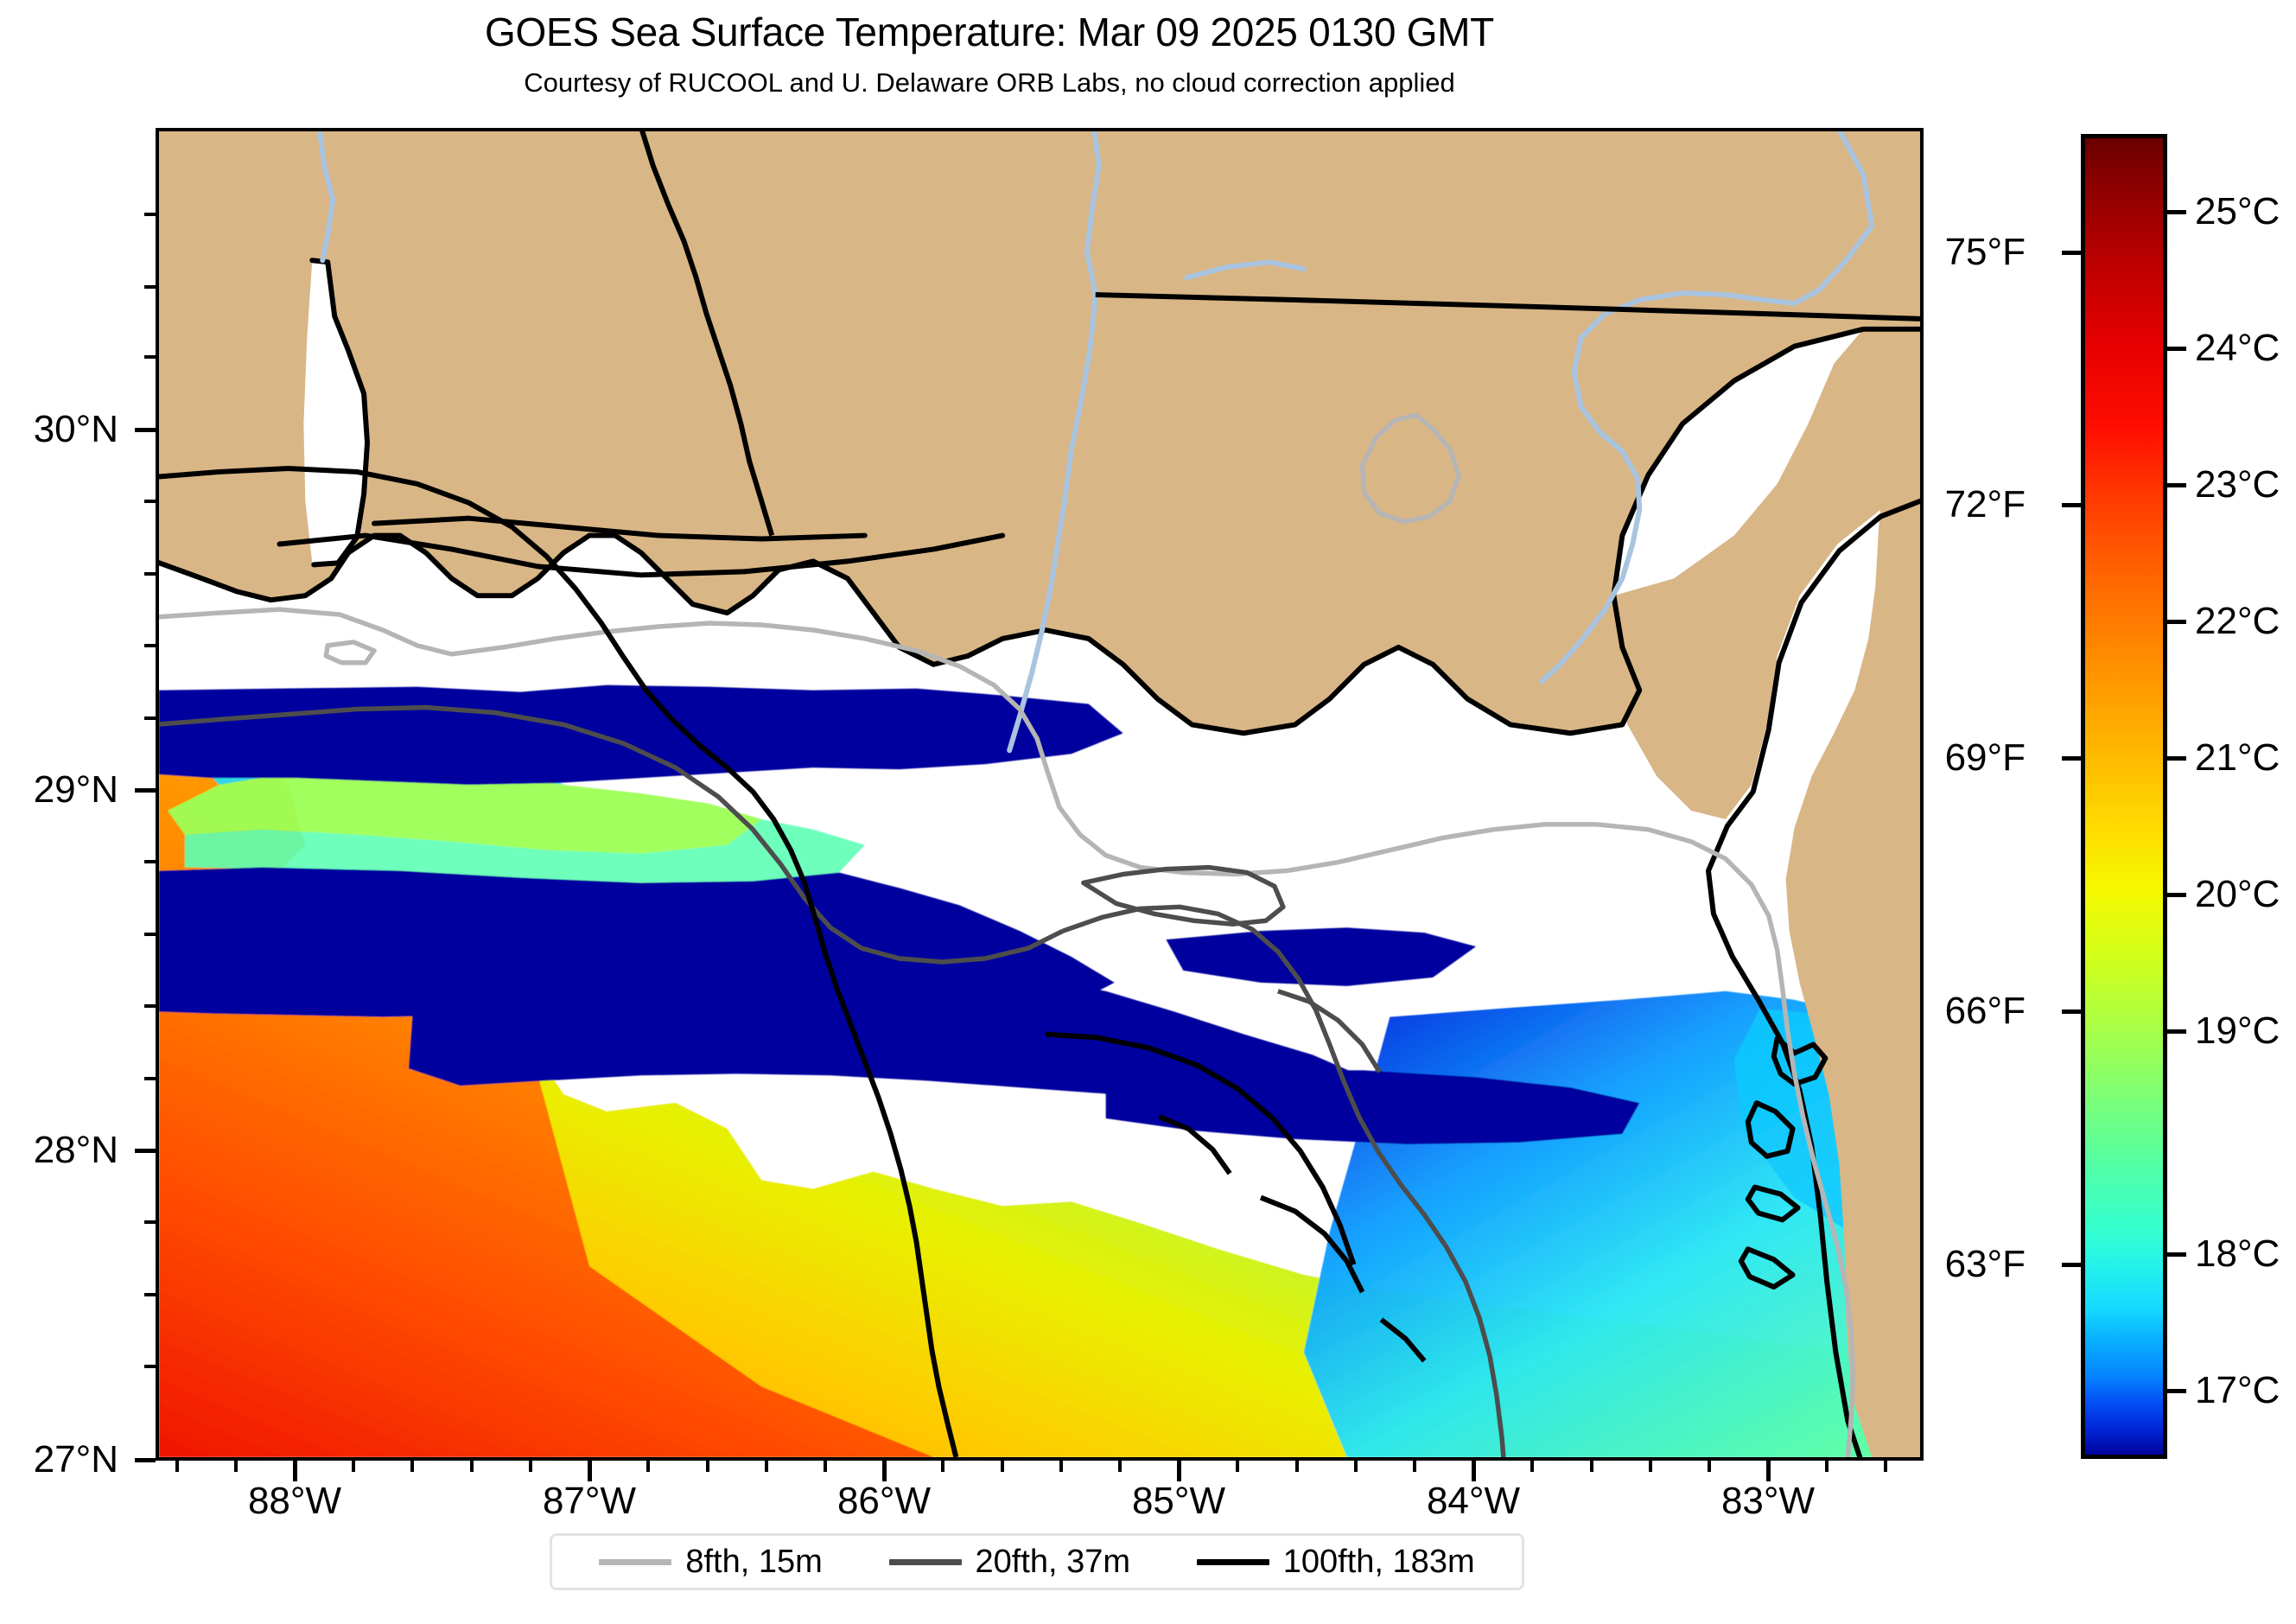 This screenshot has width=2296, height=1624. Describe the element at coordinates (2176, 1031) in the screenshot. I see `cbar-tick-19c` at that location.